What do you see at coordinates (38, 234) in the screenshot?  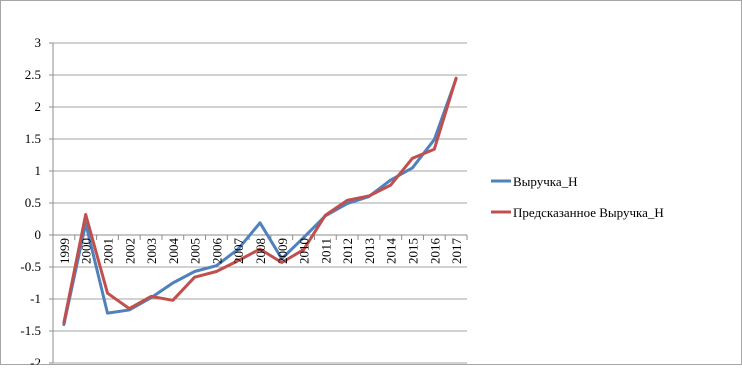 I see `y-tick-label: 0` at bounding box center [38, 234].